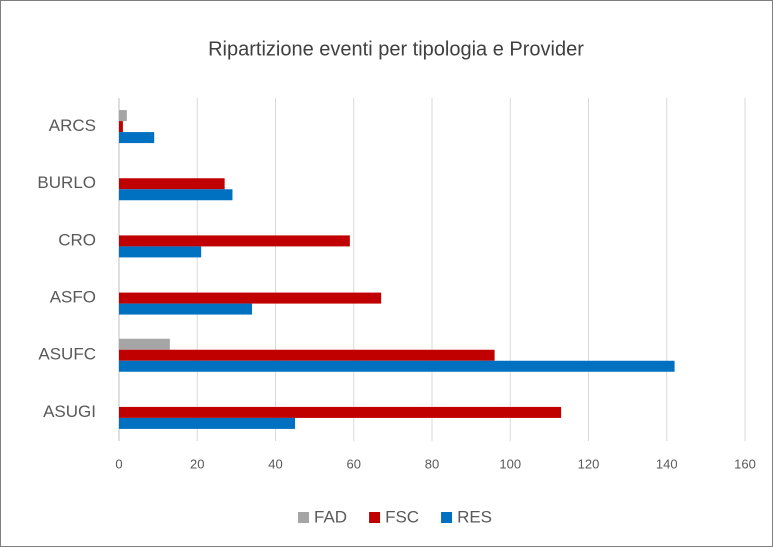 The width and height of the screenshot is (773, 547). What do you see at coordinates (73, 297) in the screenshot?
I see `y-tick-label: ASFO` at bounding box center [73, 297].